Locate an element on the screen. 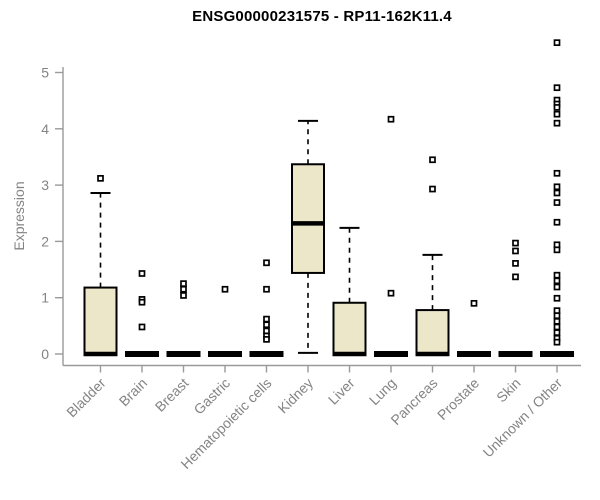 This screenshot has width=600, height=500. x-tick-label-breast: Breast is located at coordinates (172, 395).